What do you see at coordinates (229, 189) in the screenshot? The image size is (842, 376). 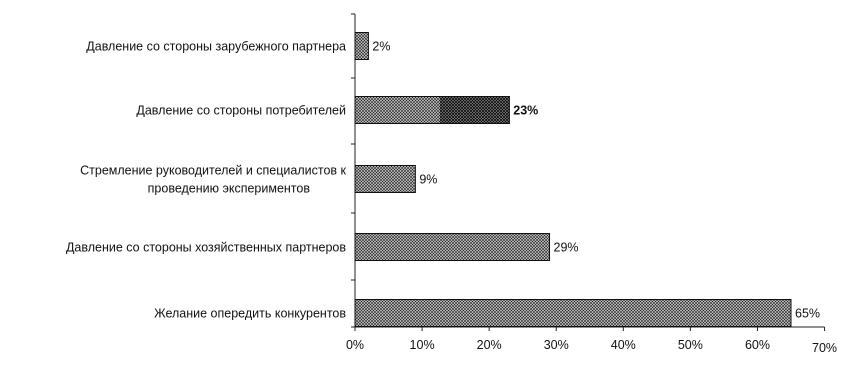 I see `category-label: проведению экспериментов` at bounding box center [229, 189].